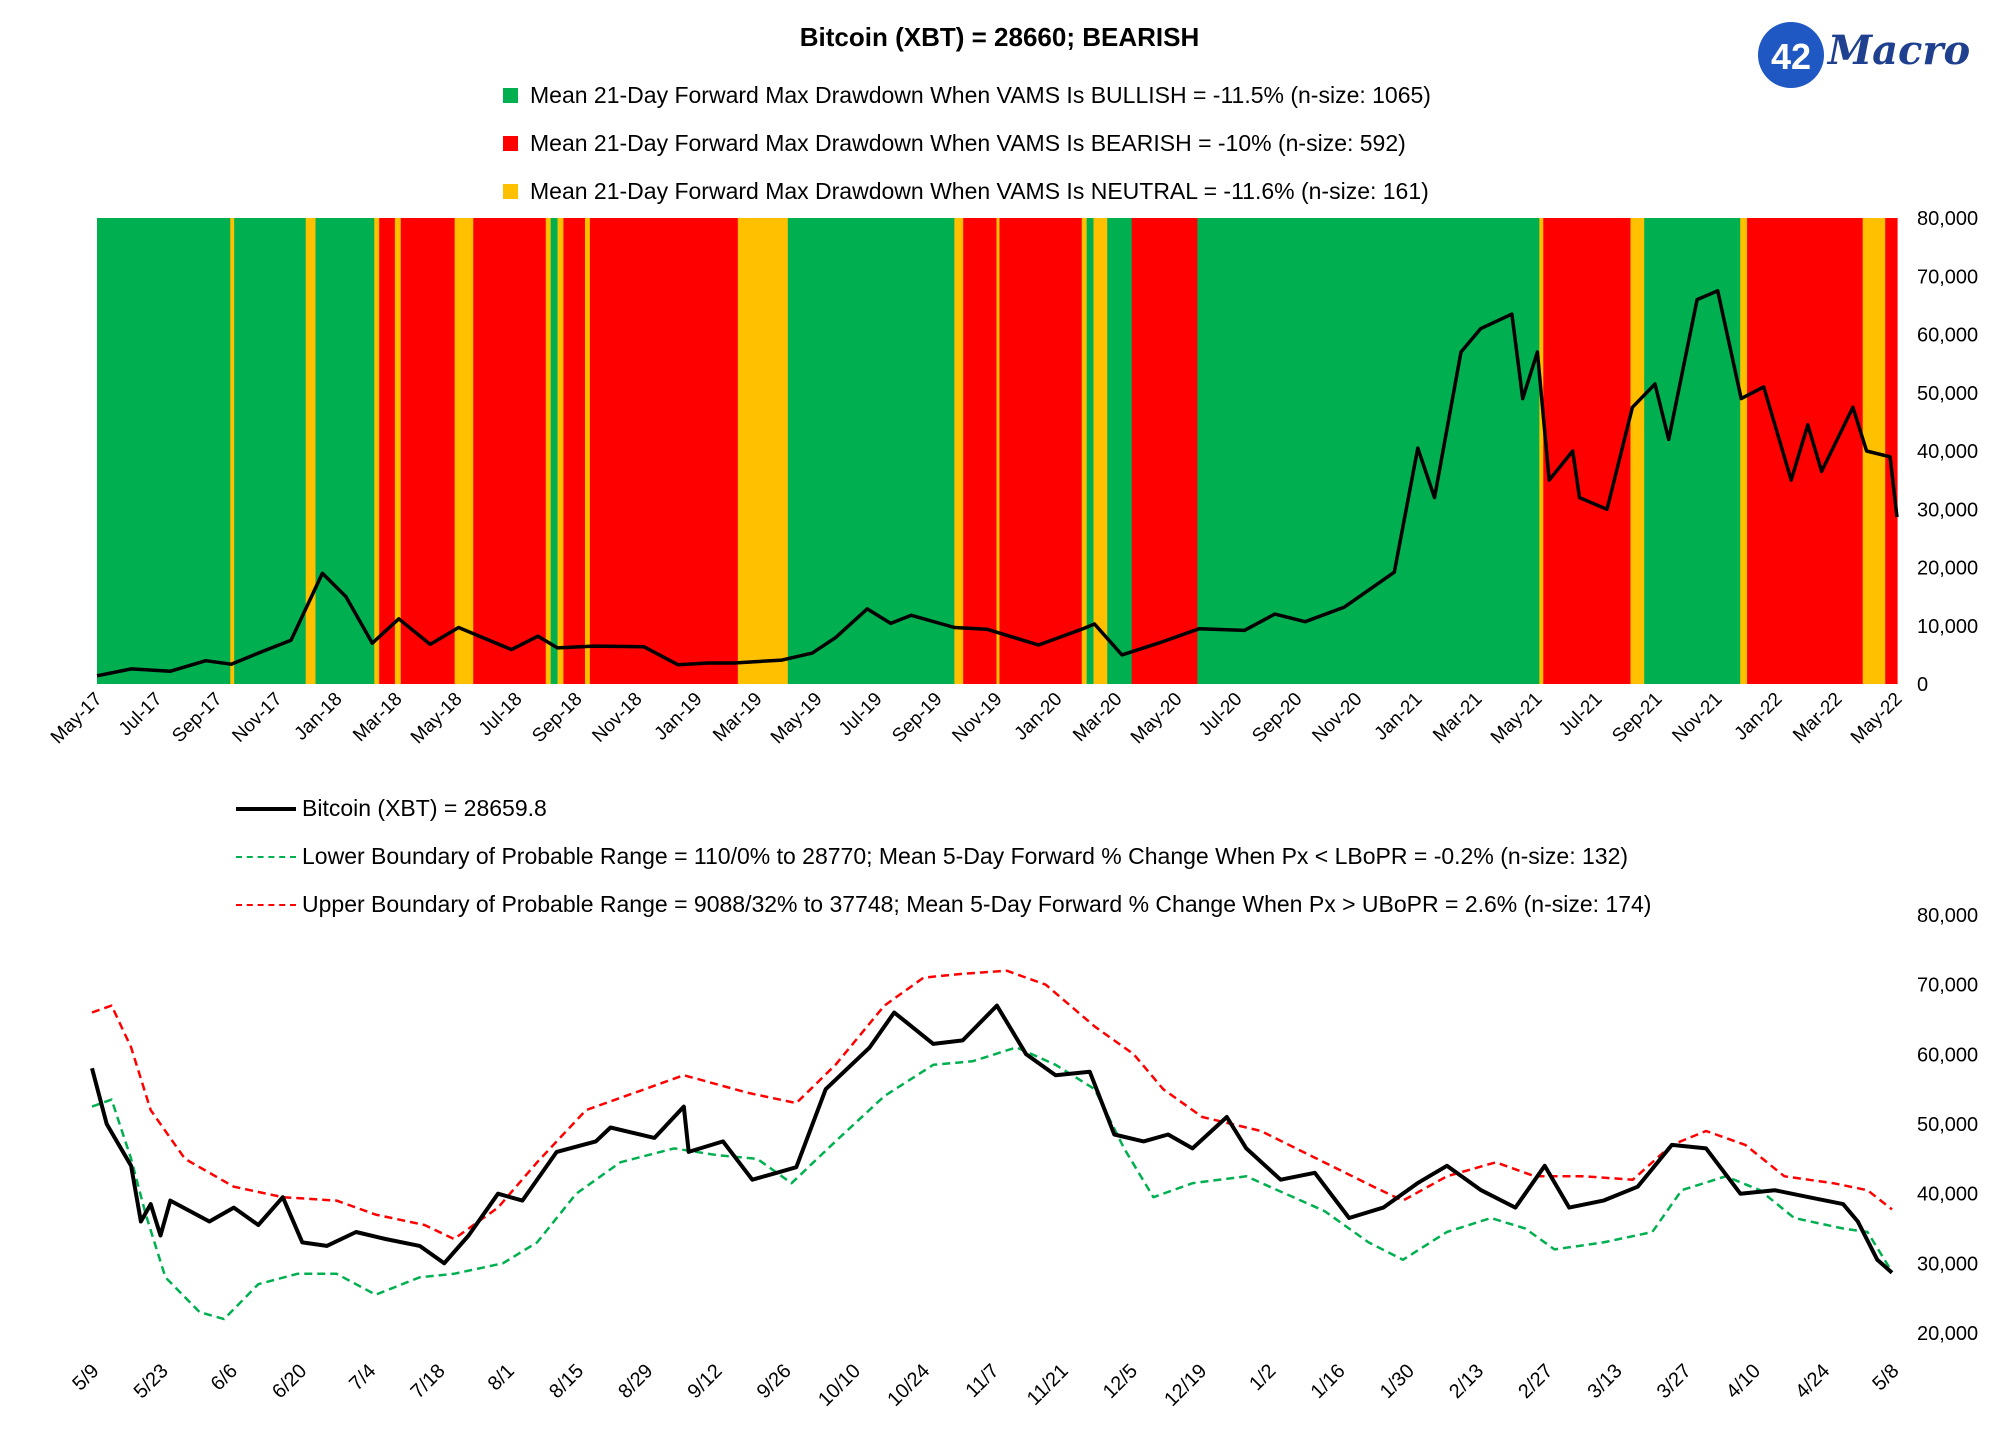 Image resolution: width=1999 pixels, height=1450 pixels. Describe the element at coordinates (1397, 1381) in the screenshot. I see `x-tick-label: 1/30` at that location.